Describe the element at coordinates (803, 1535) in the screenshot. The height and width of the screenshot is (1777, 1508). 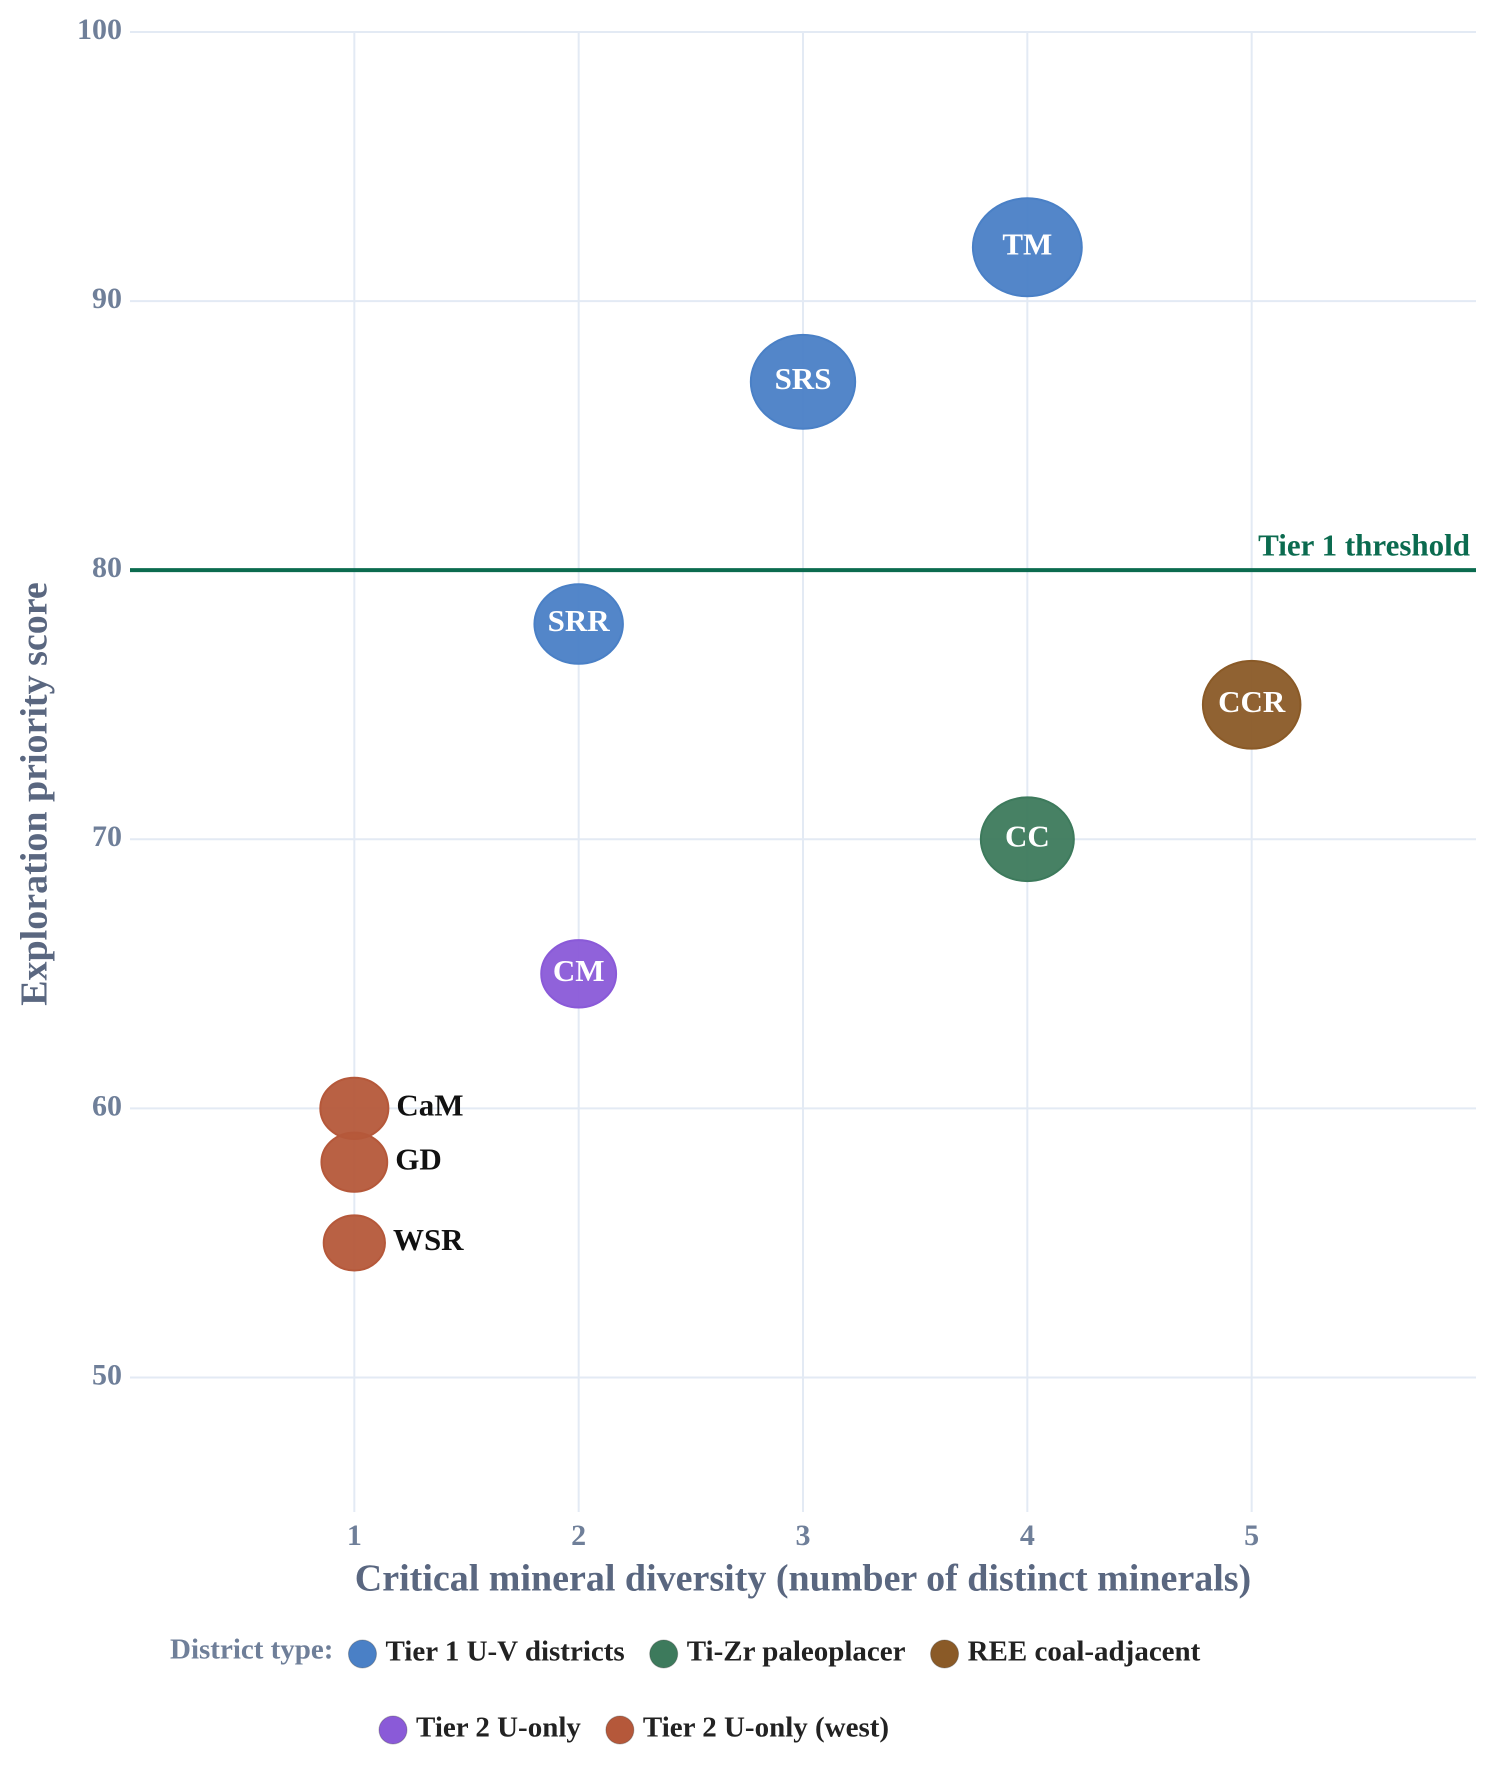
I see `x-tick-label: 3` at that location.